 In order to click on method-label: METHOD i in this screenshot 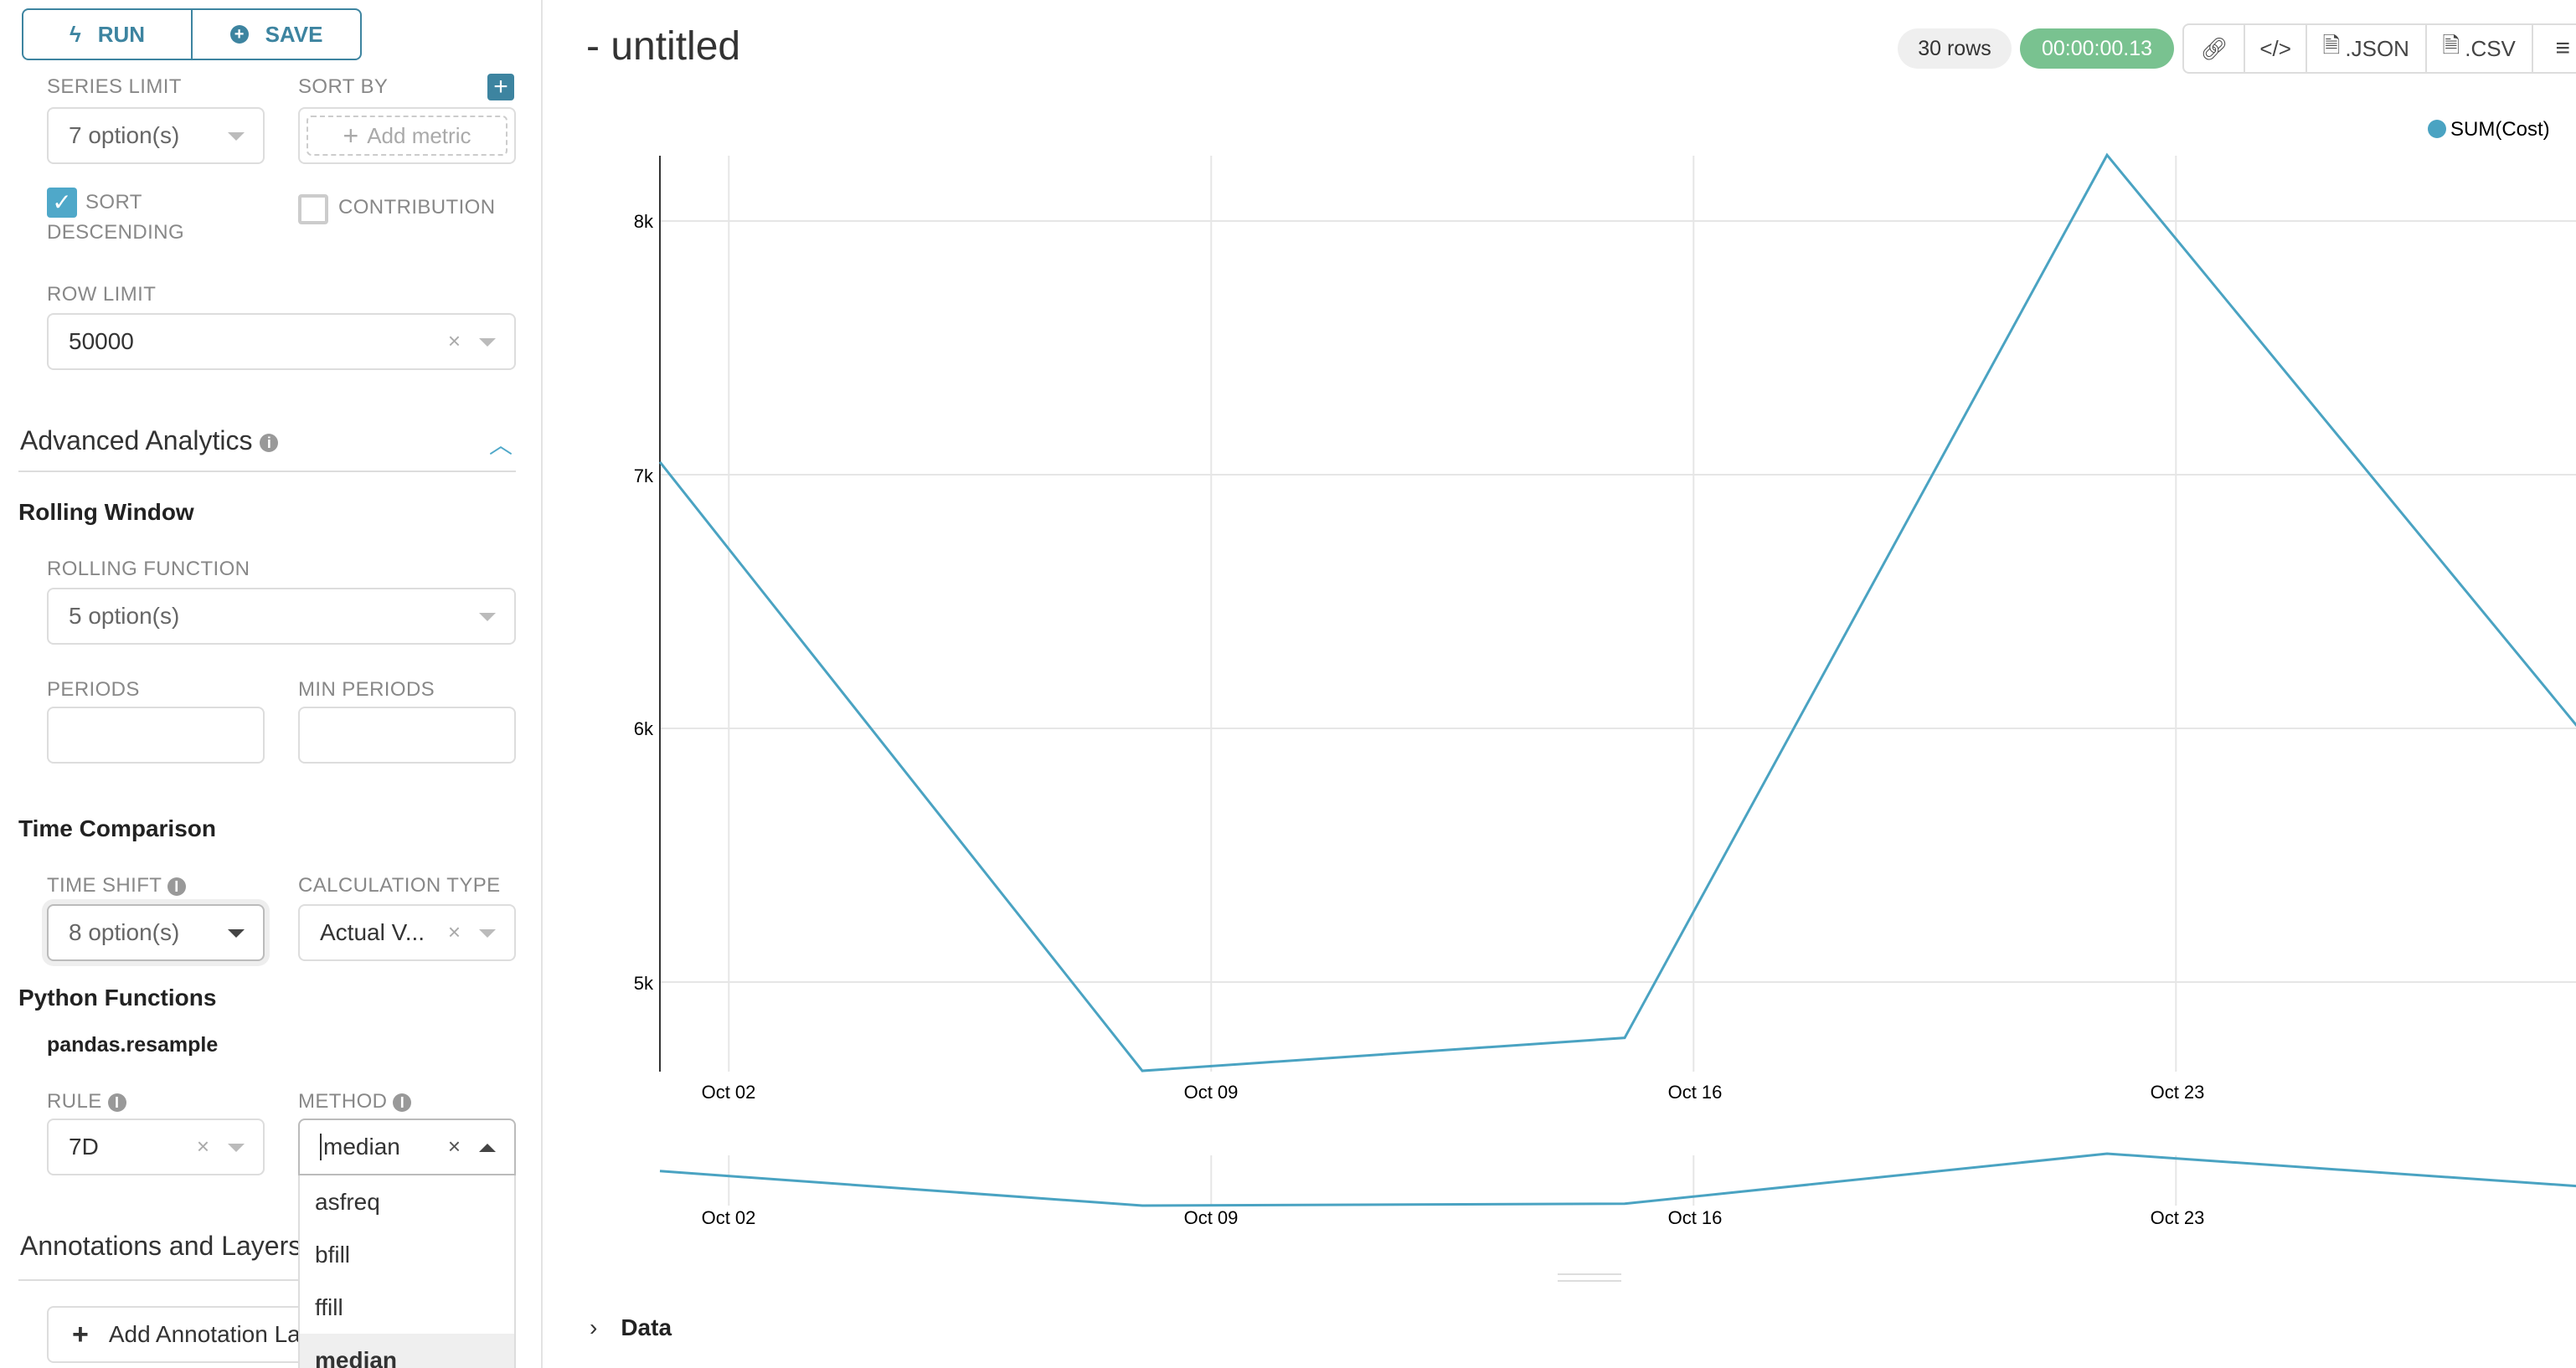, I will do `click(355, 1101)`.